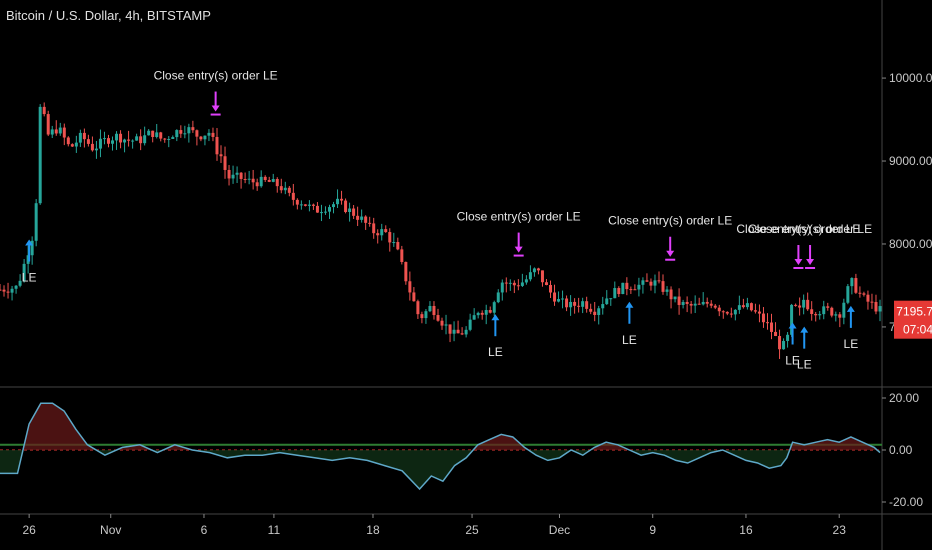 Image resolution: width=932 pixels, height=550 pixels. Describe the element at coordinates (373, 530) in the screenshot. I see `time-tick-label: 18` at that location.